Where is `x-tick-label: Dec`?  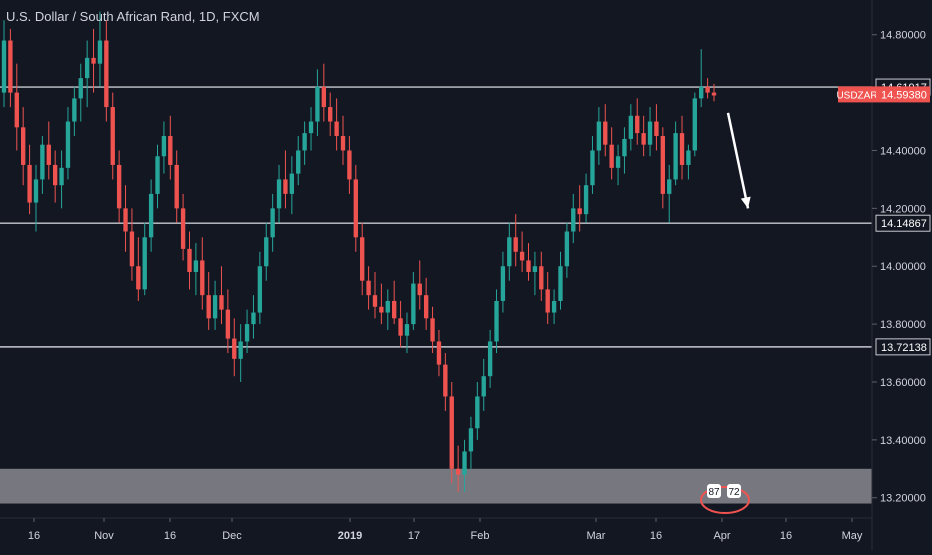
x-tick-label: Dec is located at coordinates (232, 536).